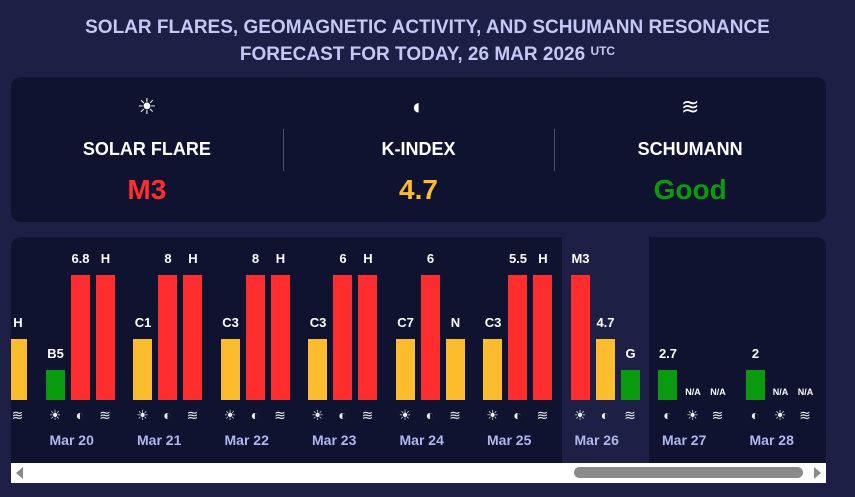 The image size is (855, 497). What do you see at coordinates (405, 322) in the screenshot?
I see `bar-label: C7` at bounding box center [405, 322].